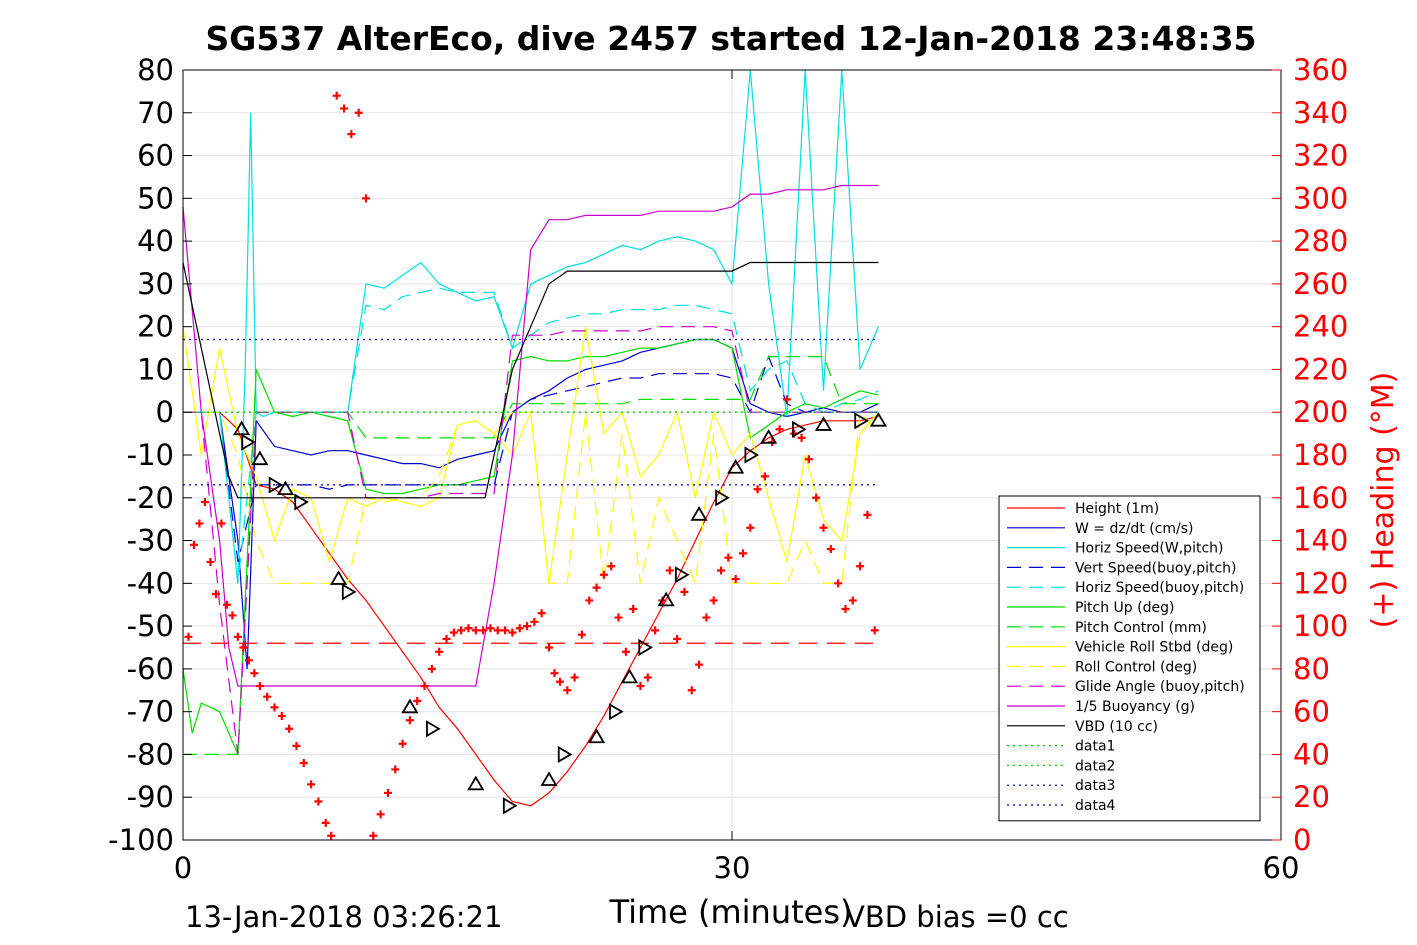  What do you see at coordinates (150, 797) in the screenshot?
I see `y-tick-label: -90` at bounding box center [150, 797].